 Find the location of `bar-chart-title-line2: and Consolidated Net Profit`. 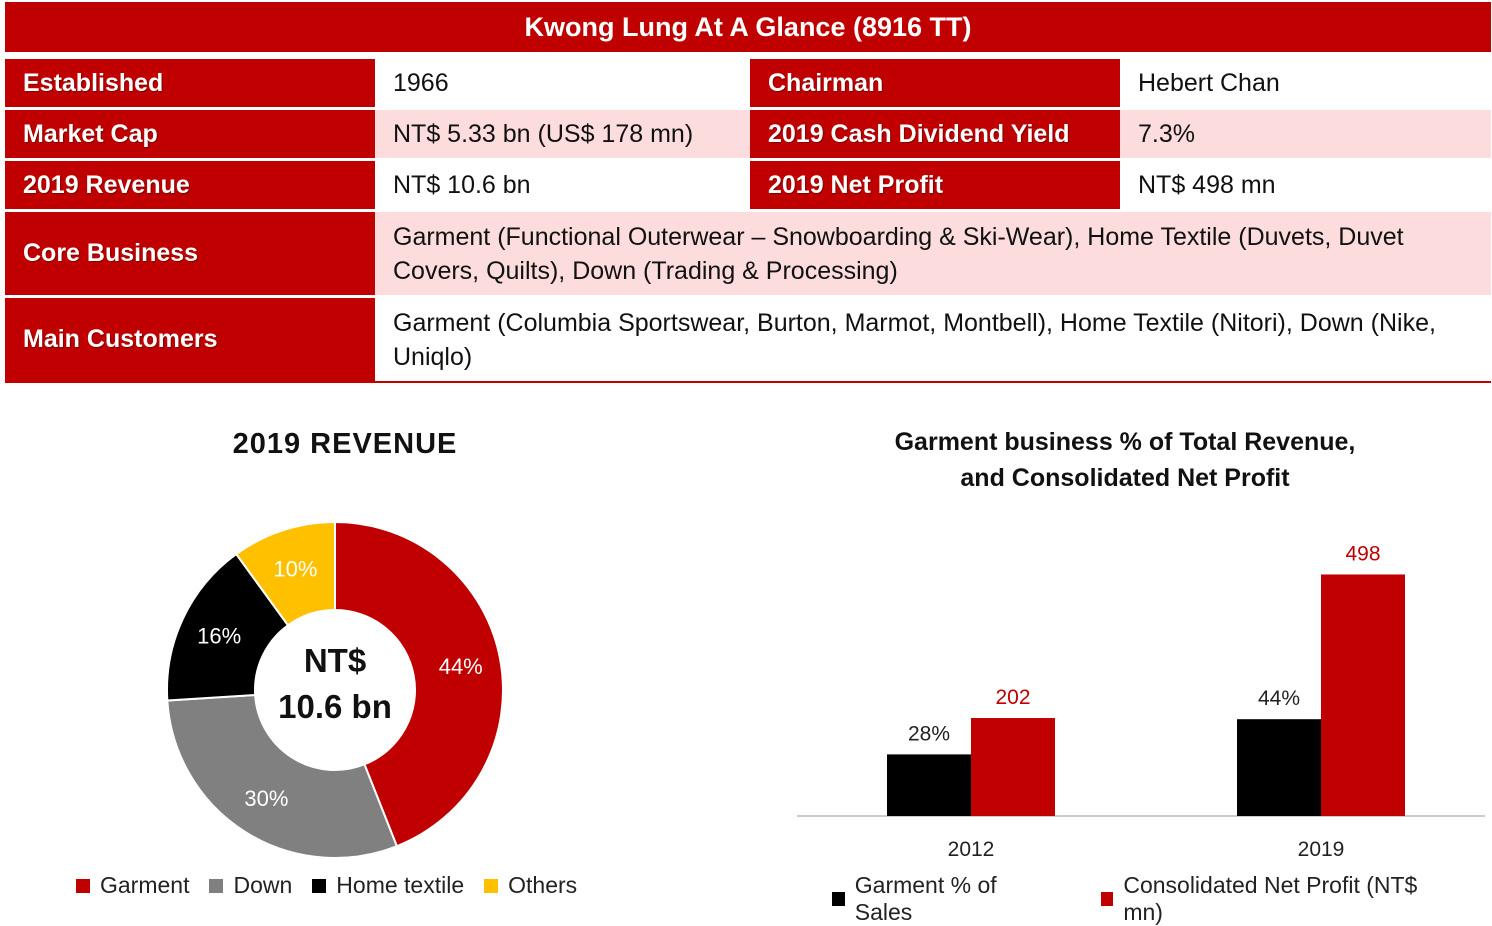

bar-chart-title-line2: and Consolidated Net Profit is located at coordinates (1125, 478).